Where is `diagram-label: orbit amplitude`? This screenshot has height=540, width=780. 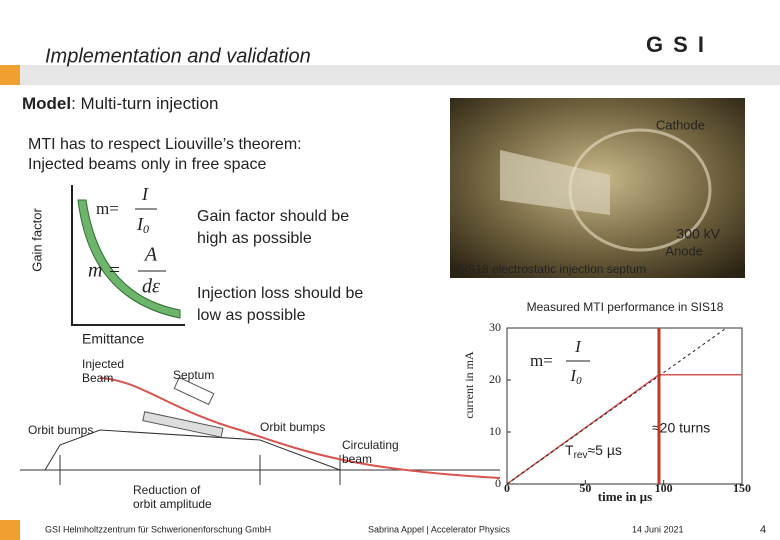
diagram-label: orbit amplitude is located at coordinates (172, 504).